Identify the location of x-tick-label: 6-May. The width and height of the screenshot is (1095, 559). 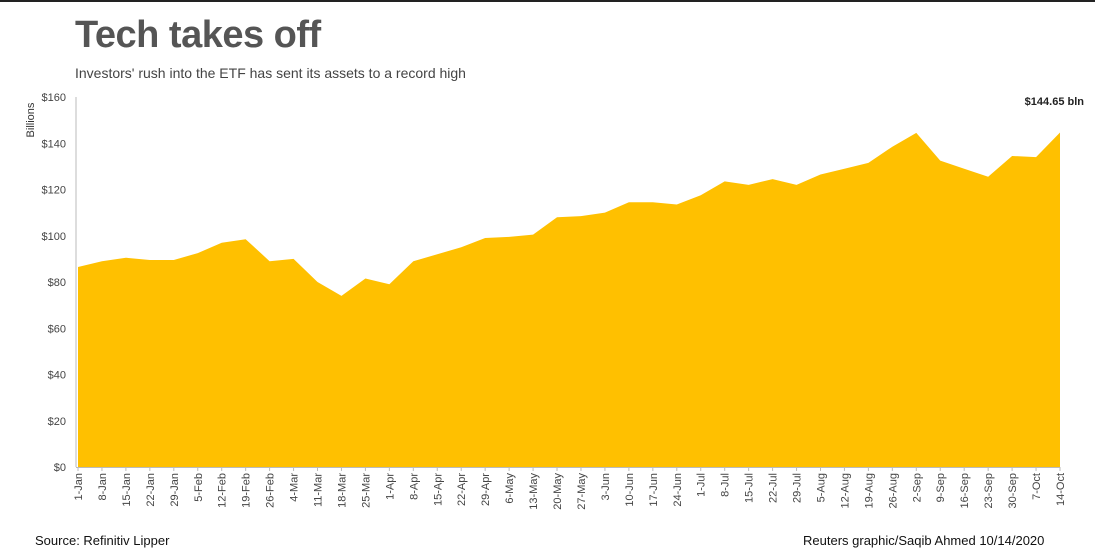
(510, 488).